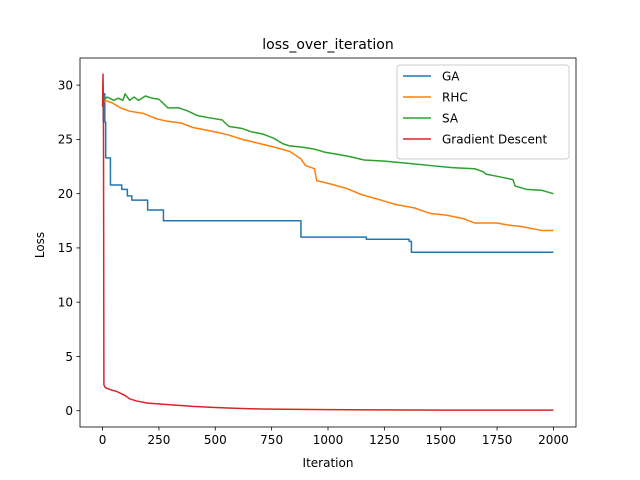  What do you see at coordinates (328, 440) in the screenshot?
I see `x-tick-label: 1000` at bounding box center [328, 440].